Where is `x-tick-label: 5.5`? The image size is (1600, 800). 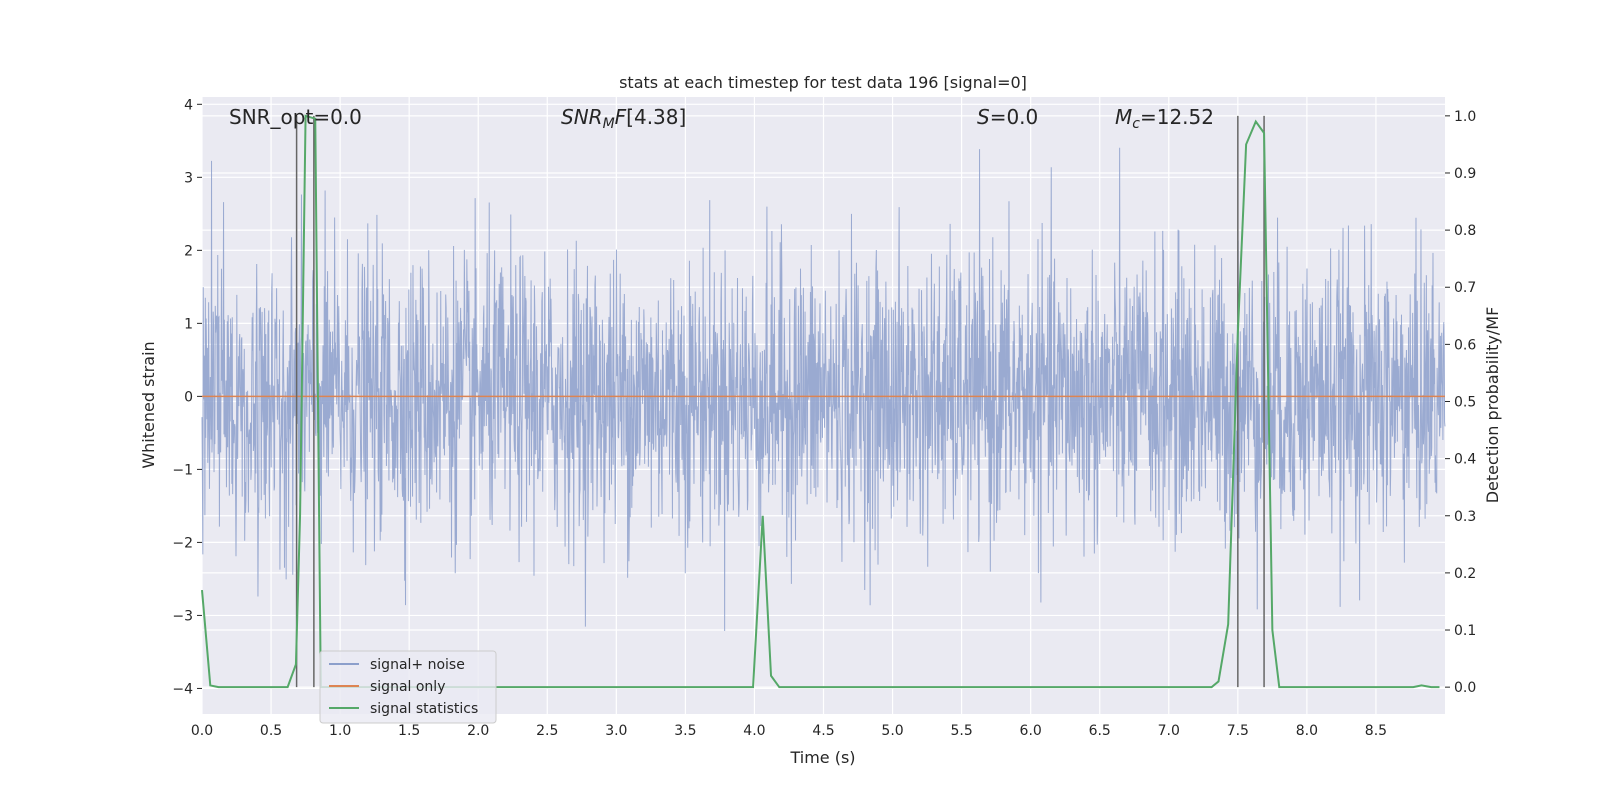 x-tick-label: 5.5 is located at coordinates (961, 731).